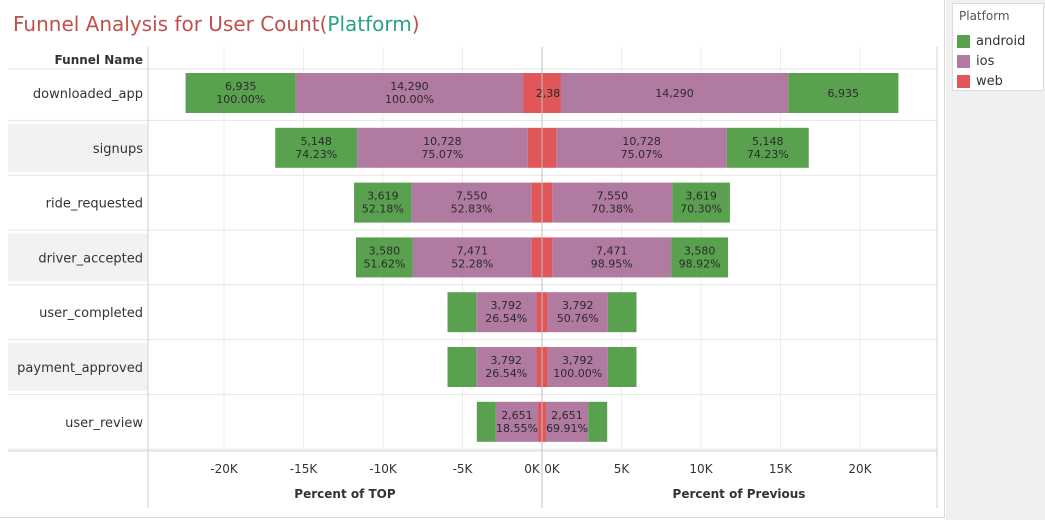  I want to click on data-label-pct-android-left-signups: 74.23%, so click(316, 154).